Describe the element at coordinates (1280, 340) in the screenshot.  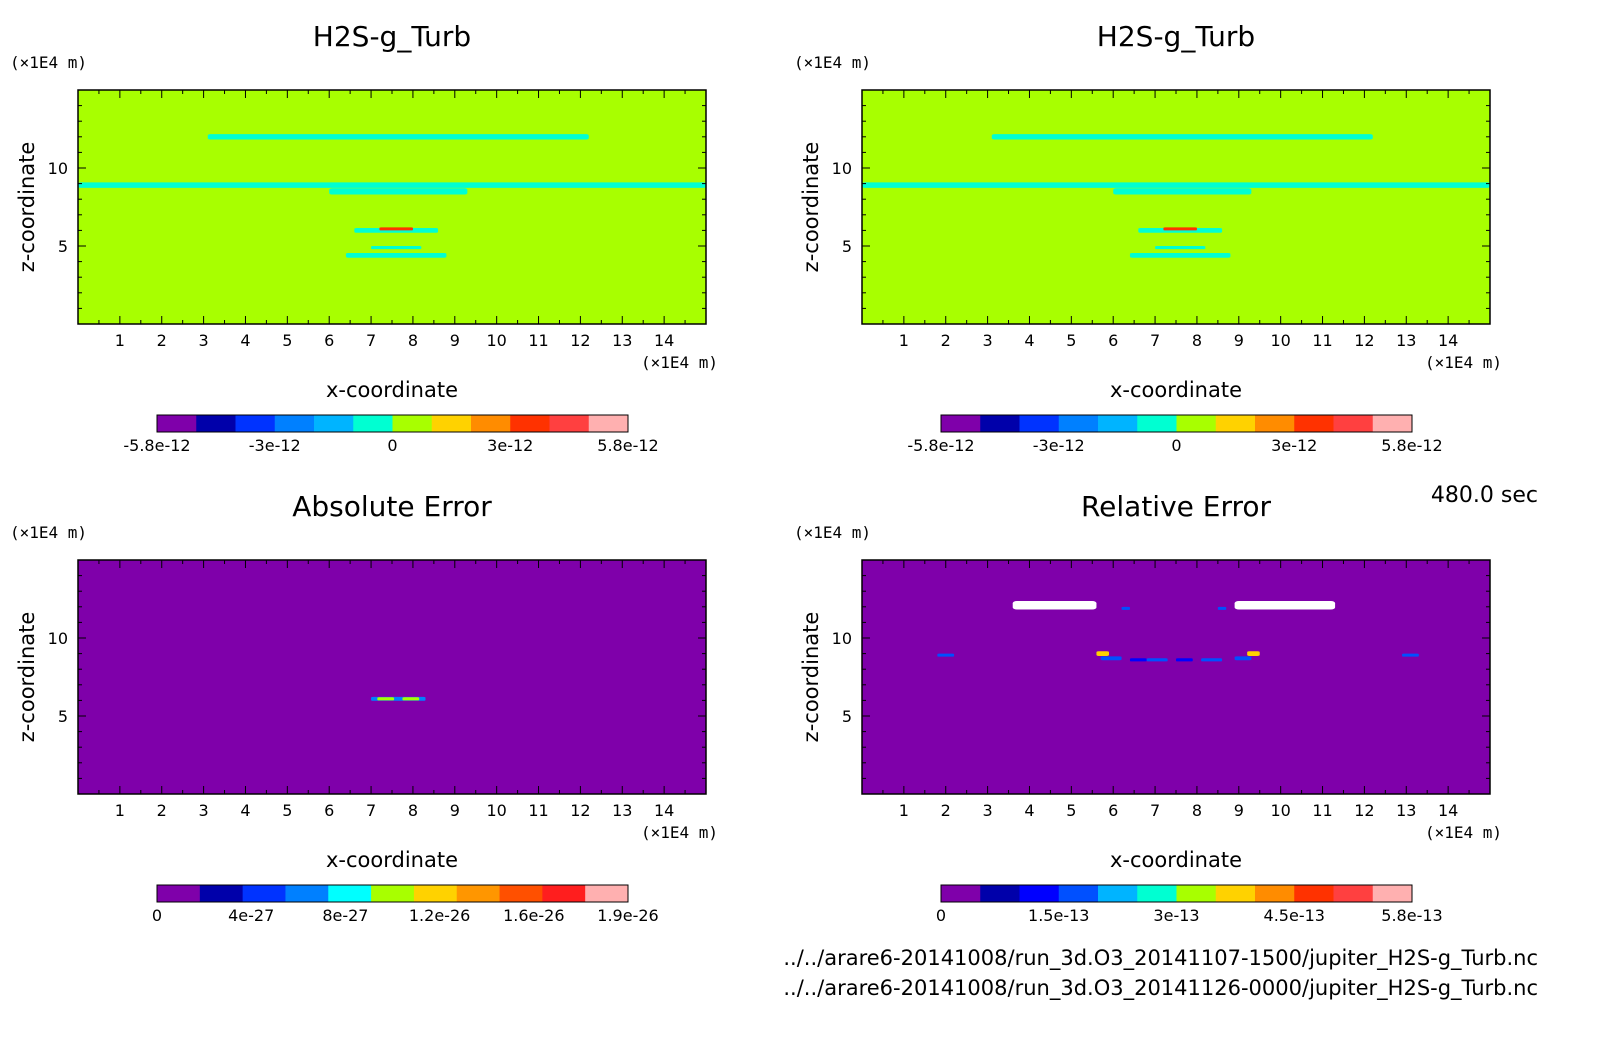
I see `x-tick-label: 10` at that location.